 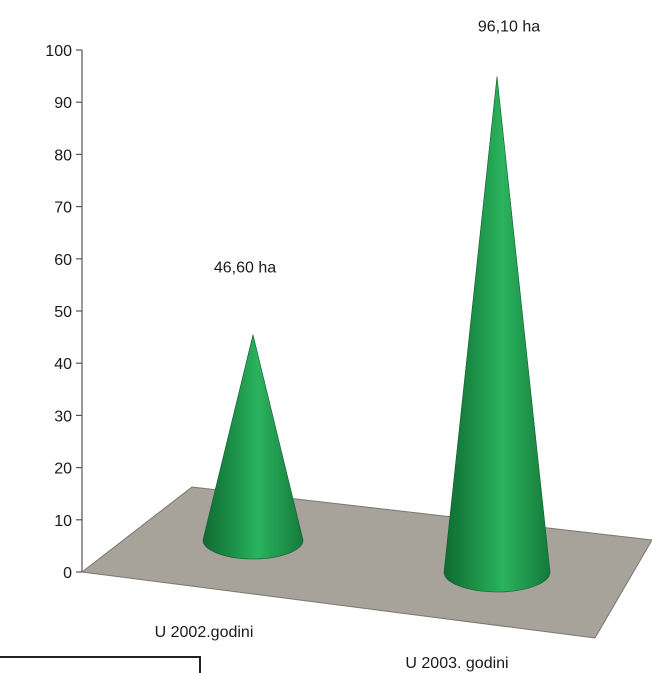 I want to click on y-tick-label: 0, so click(x=67, y=573).